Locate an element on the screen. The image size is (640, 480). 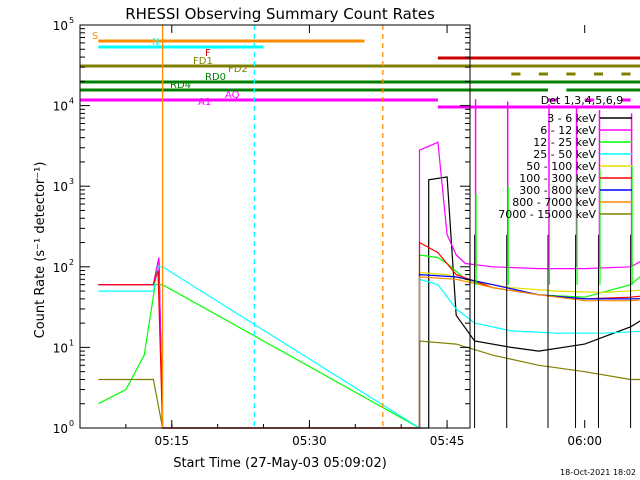
x-tick-label: 05:30 is located at coordinates (309, 441).